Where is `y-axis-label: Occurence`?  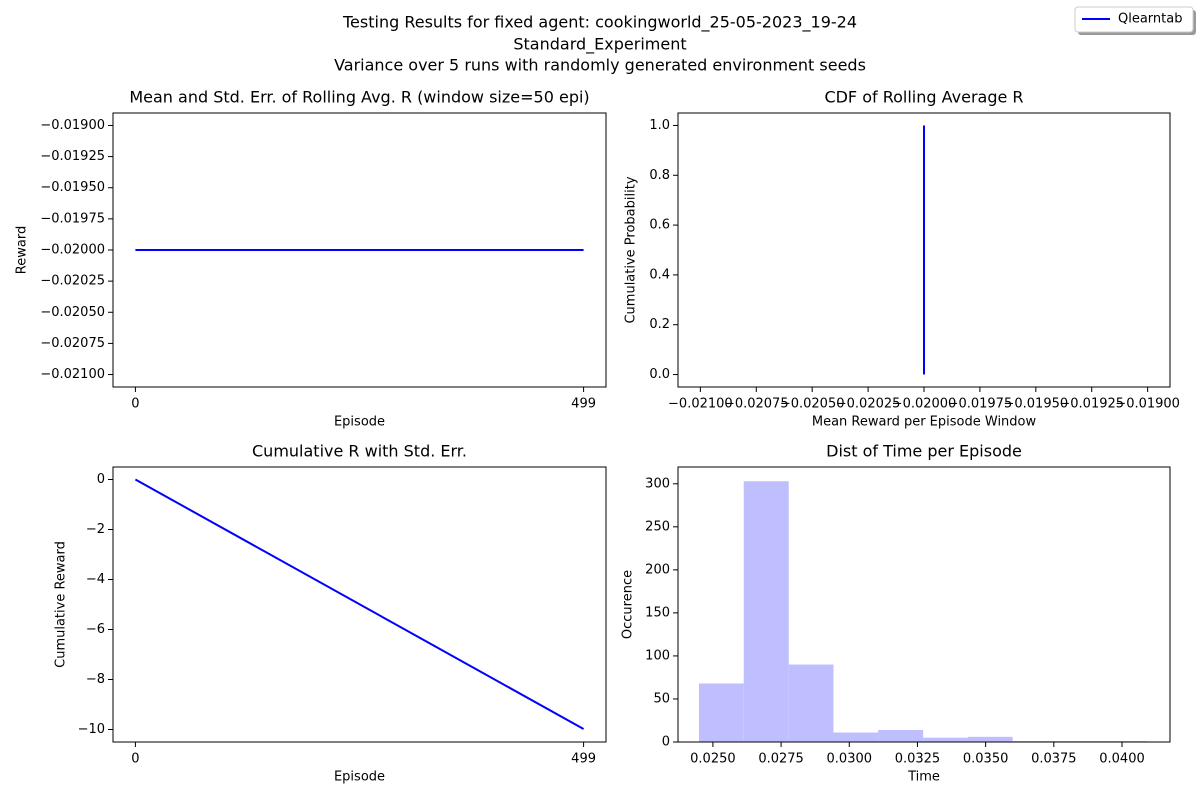
y-axis-label: Occurence is located at coordinates (628, 604).